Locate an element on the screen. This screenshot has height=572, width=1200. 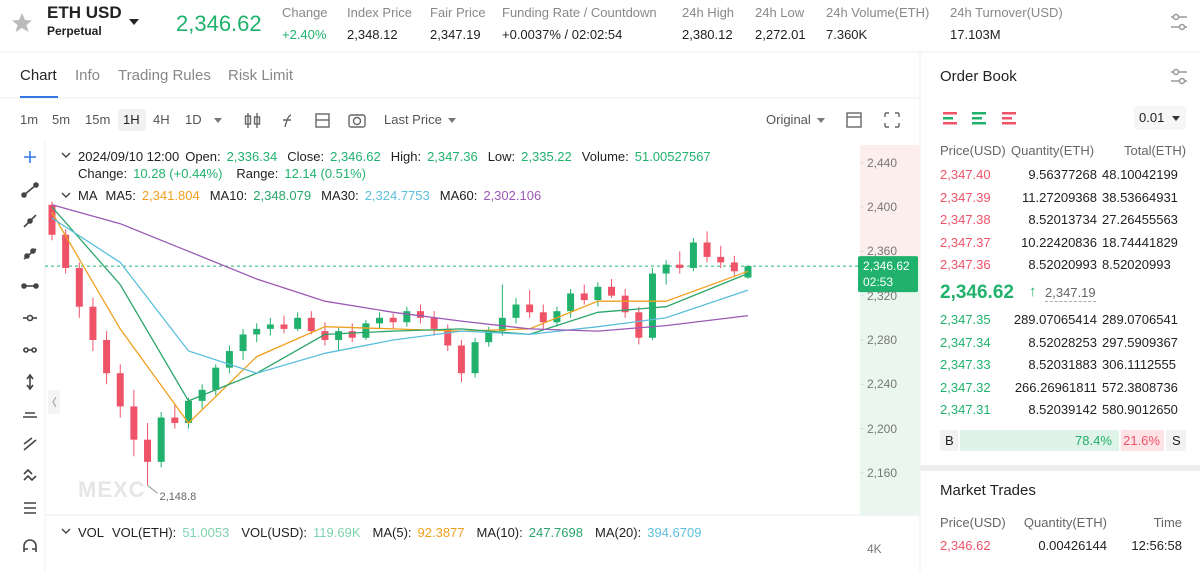
settings-icon is located at coordinates (1179, 22).